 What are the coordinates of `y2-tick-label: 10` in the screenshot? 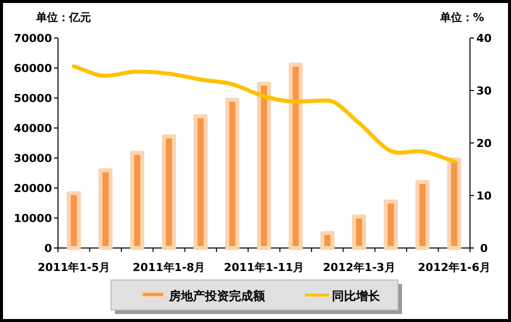 It's located at (484, 196).